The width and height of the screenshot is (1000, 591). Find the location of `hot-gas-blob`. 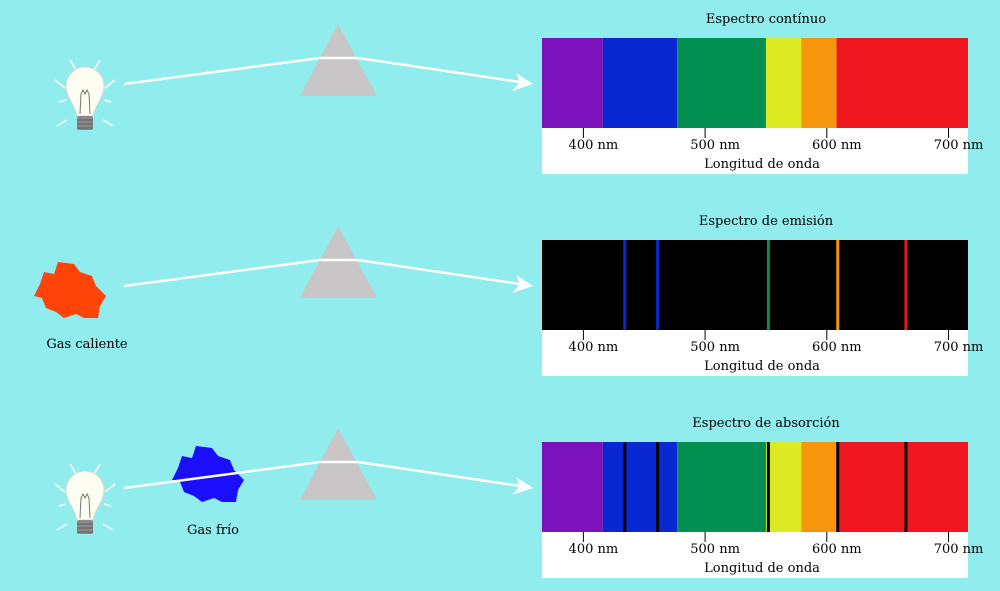

hot-gas-blob is located at coordinates (70, 290).